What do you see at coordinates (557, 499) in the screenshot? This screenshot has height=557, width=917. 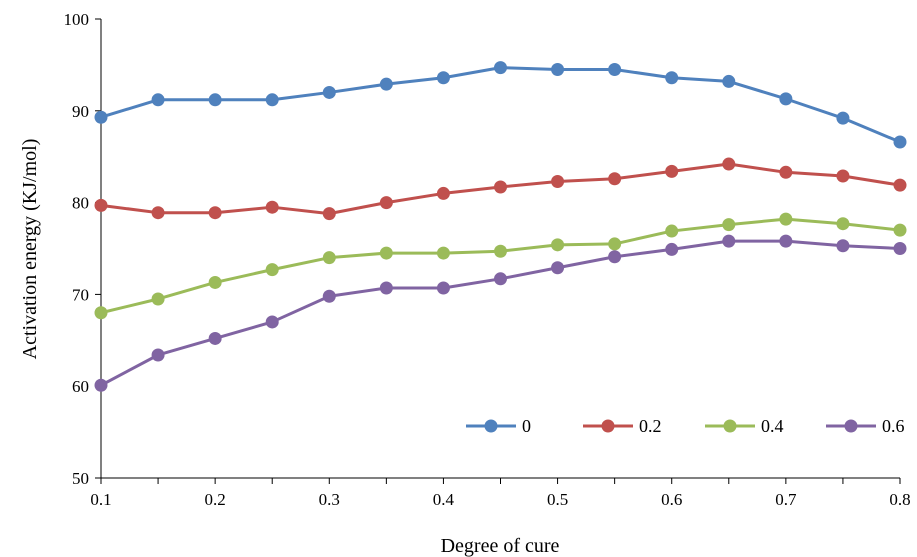 I see `x-tick-label: 0.5` at bounding box center [557, 499].